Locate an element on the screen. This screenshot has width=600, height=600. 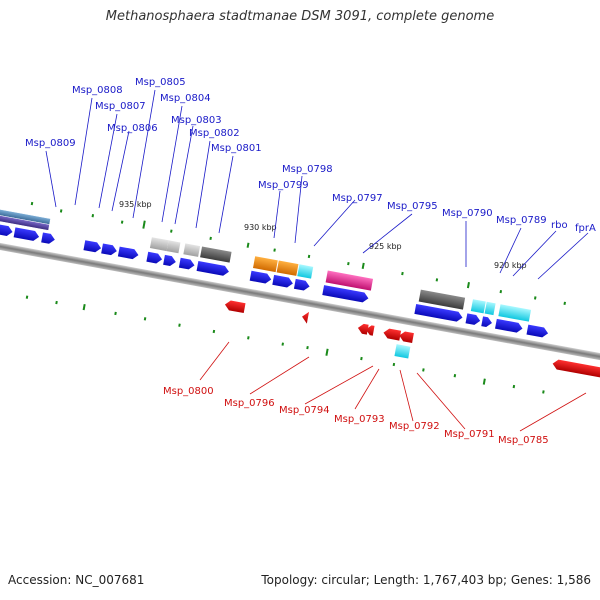
gene-label: Msp_0798 is located at coordinates (307, 169).